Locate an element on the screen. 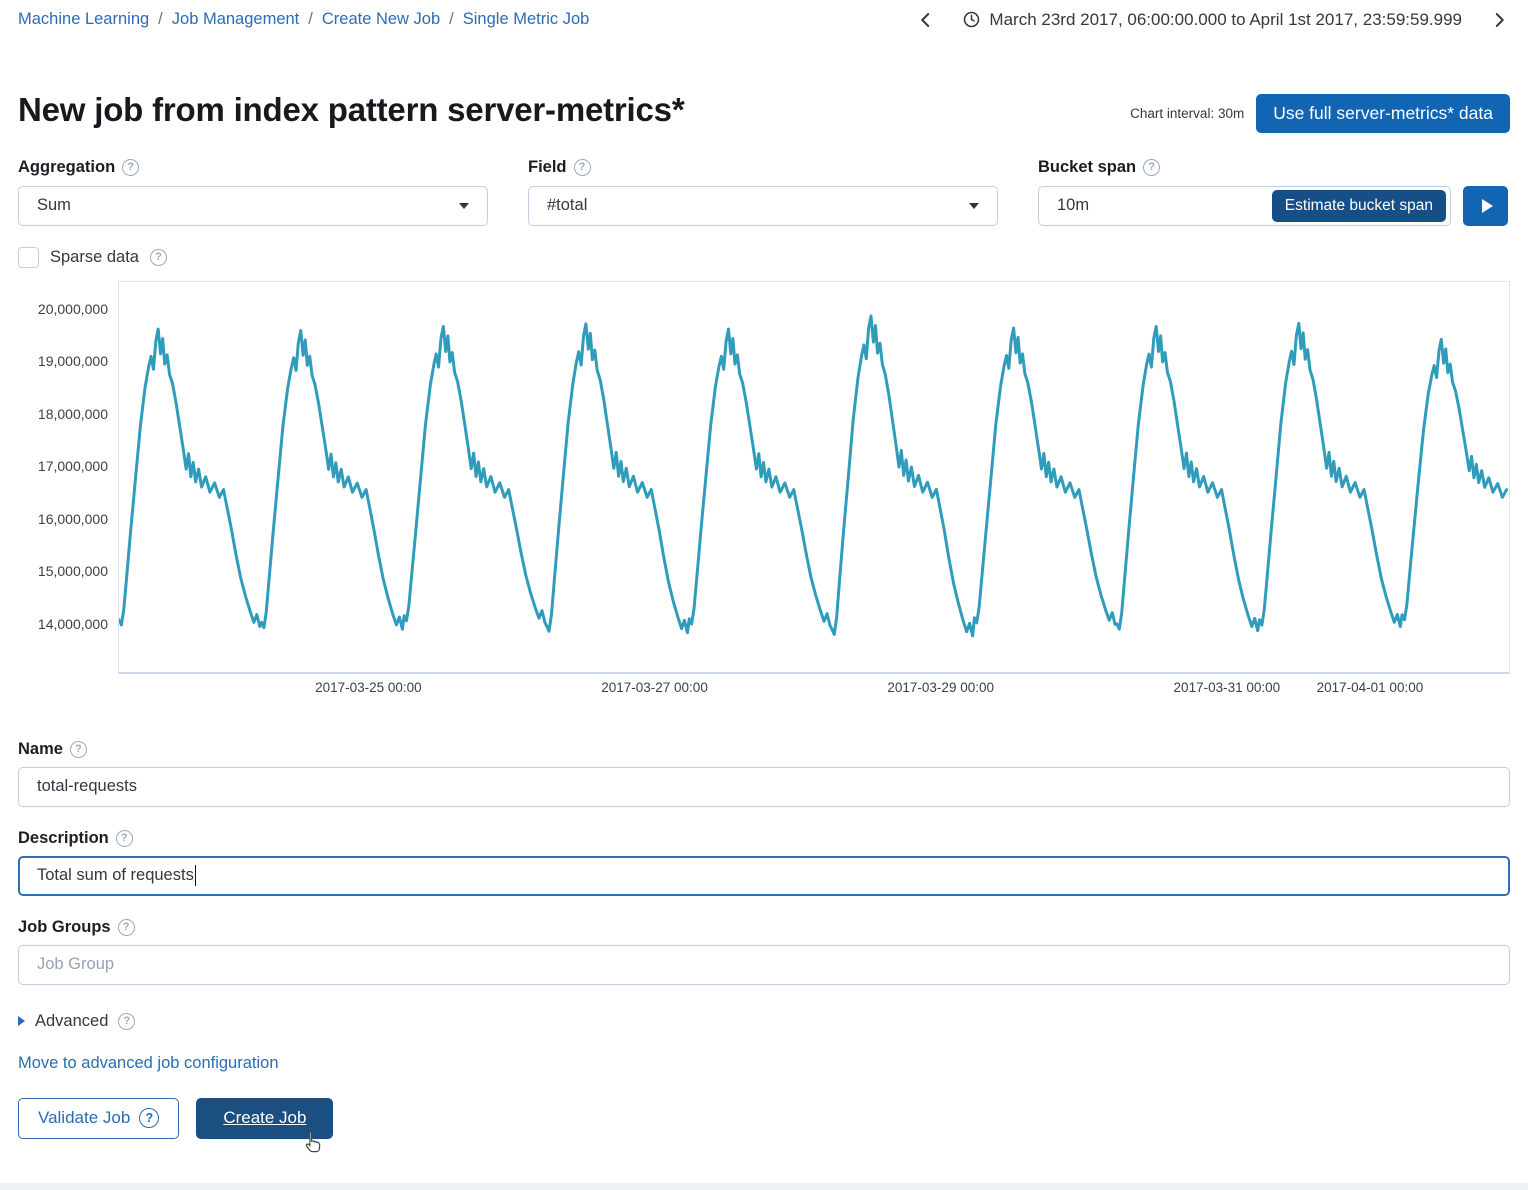 The height and width of the screenshot is (1190, 1528). name-label: Name ? is located at coordinates (764, 749).